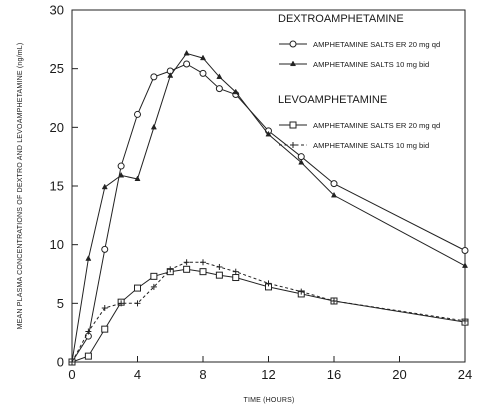  What do you see at coordinates (399, 374) in the screenshot?
I see `x-tick-label: 20` at bounding box center [399, 374].